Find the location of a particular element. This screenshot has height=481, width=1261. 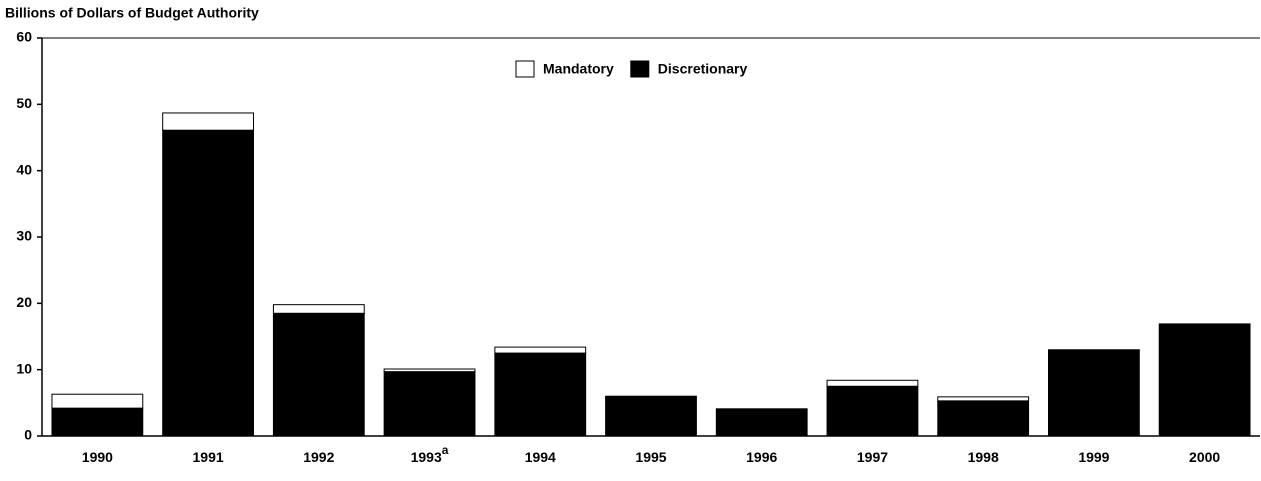

y-tick-label: 0 is located at coordinates (28, 435).